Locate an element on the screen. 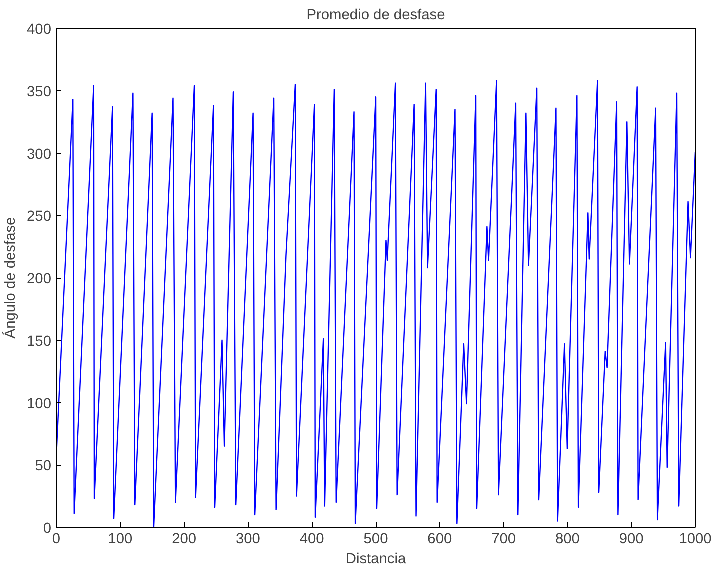  y-tick-label: 100 is located at coordinates (39, 404).